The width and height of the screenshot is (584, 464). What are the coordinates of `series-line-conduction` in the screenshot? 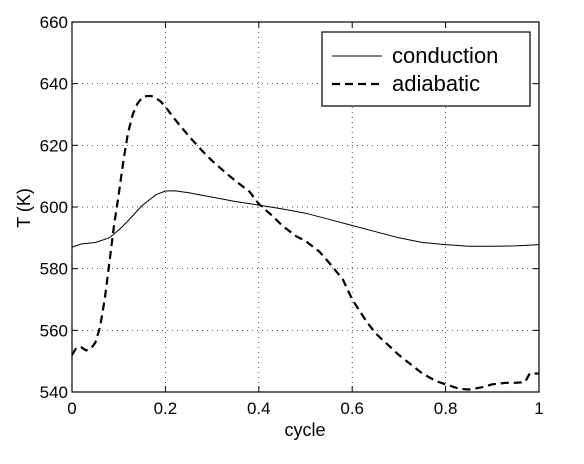 It's located at (305, 219).